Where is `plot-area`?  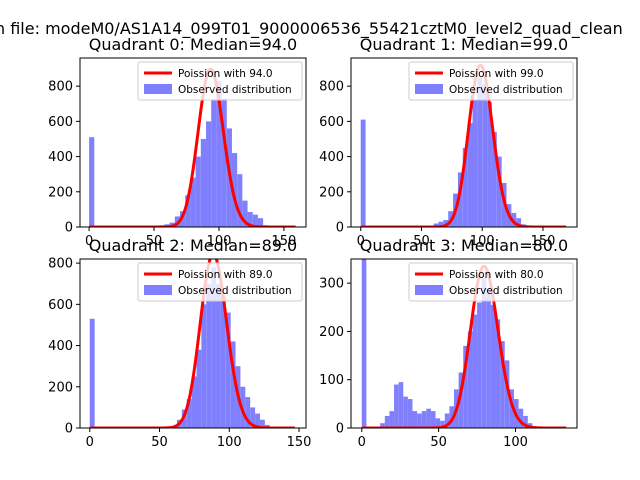 plot-area is located at coordinates (464, 343).